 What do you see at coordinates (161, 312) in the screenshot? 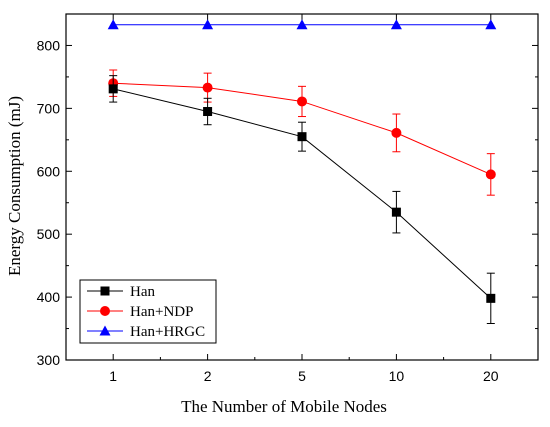
I see `legend-label: Han+NDP` at bounding box center [161, 312].